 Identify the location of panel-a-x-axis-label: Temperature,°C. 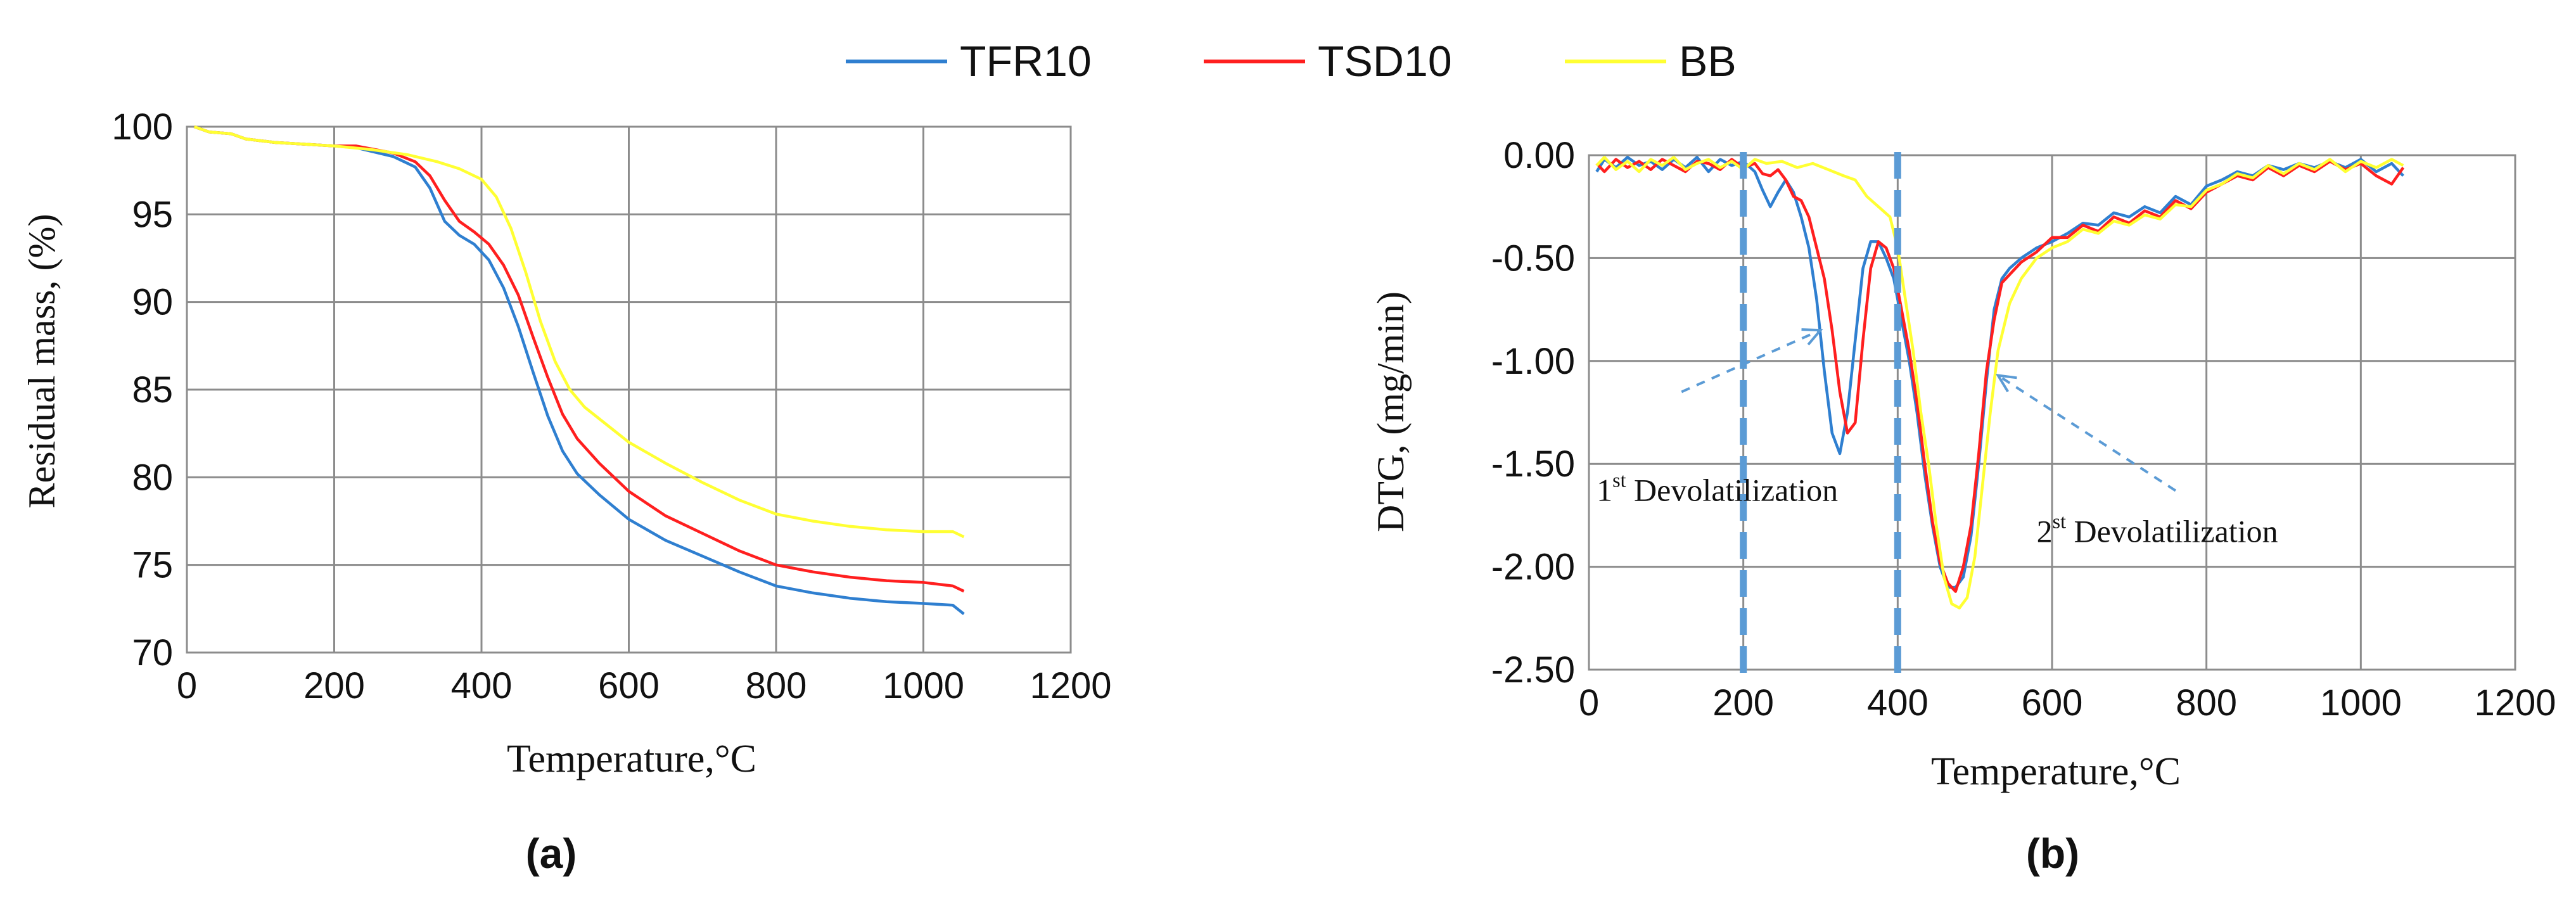
(632, 759).